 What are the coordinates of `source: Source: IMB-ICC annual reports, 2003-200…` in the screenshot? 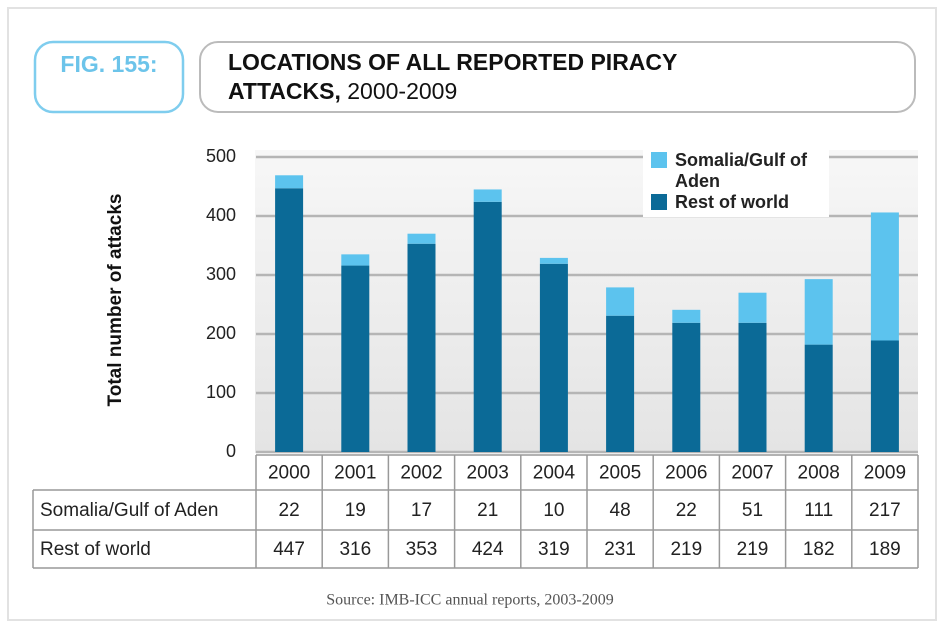 It's located at (470, 600).